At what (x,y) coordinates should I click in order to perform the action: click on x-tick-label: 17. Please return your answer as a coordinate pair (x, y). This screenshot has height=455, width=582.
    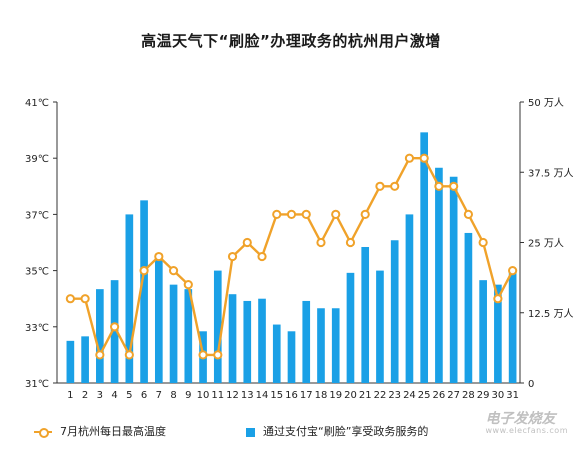
    Looking at the image, I should click on (306, 395).